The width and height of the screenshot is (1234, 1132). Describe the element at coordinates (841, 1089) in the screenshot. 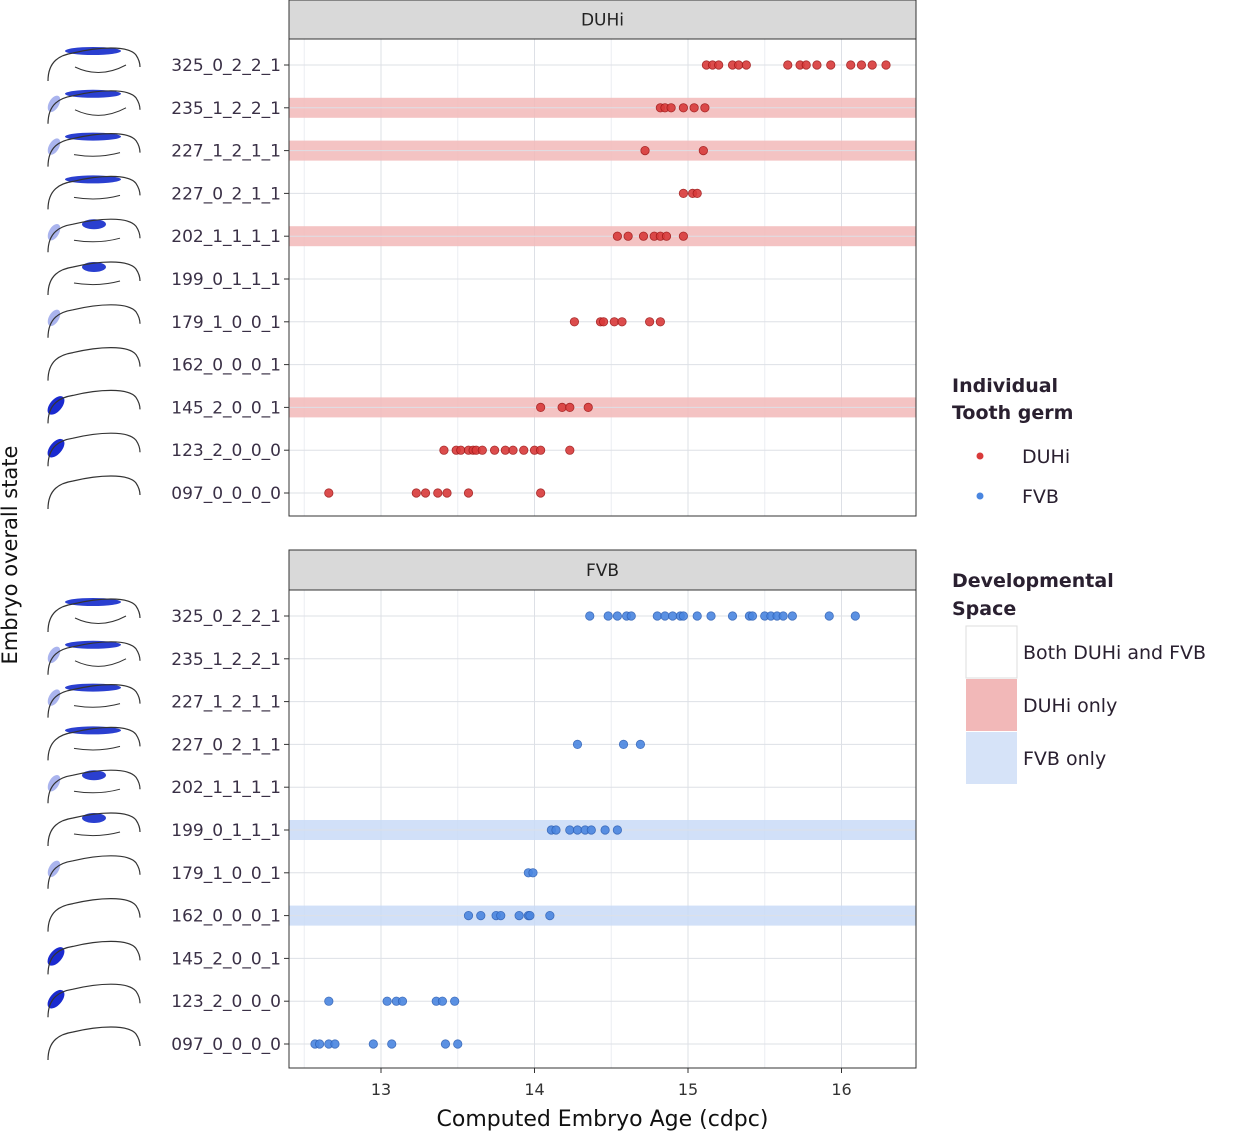

I see `x-tick-label: 16` at that location.